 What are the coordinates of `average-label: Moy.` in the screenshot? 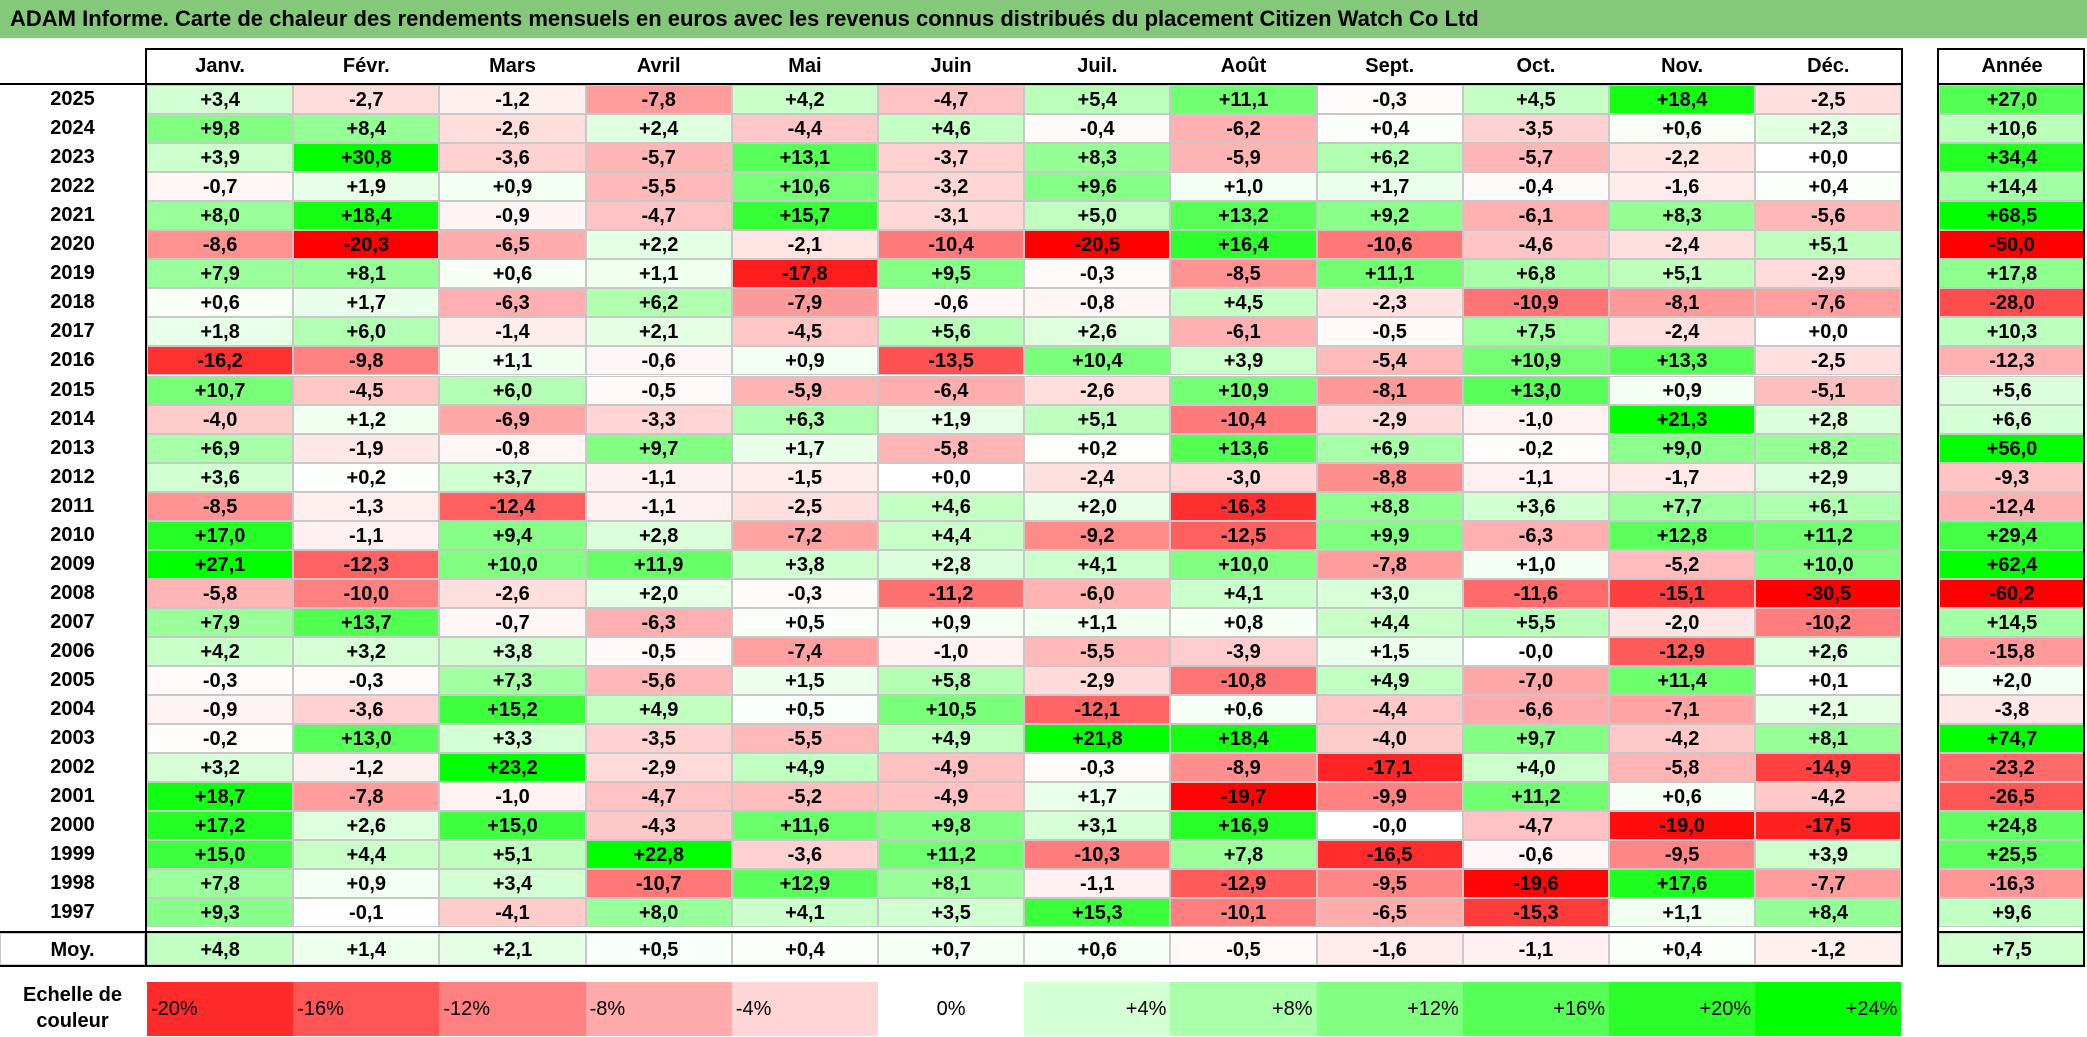 It's located at (72, 949).